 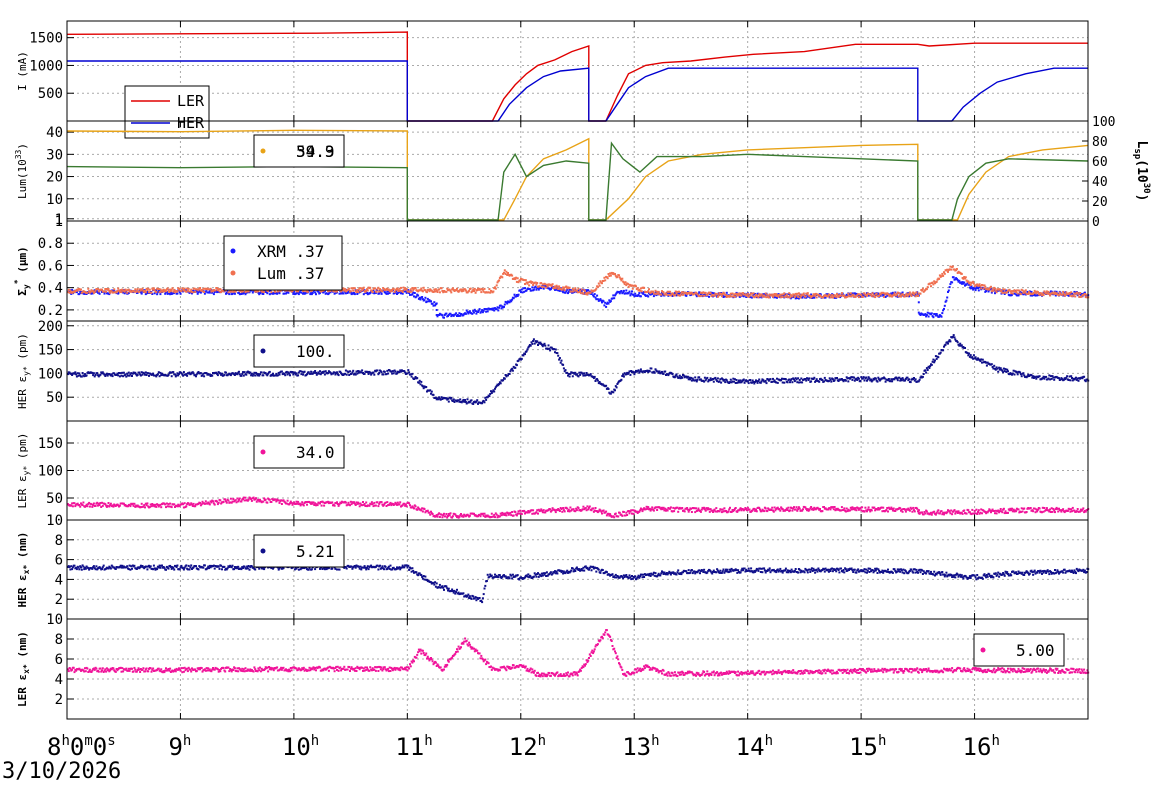 I want to click on y-axis-label: I (mA), so click(x=22, y=71).